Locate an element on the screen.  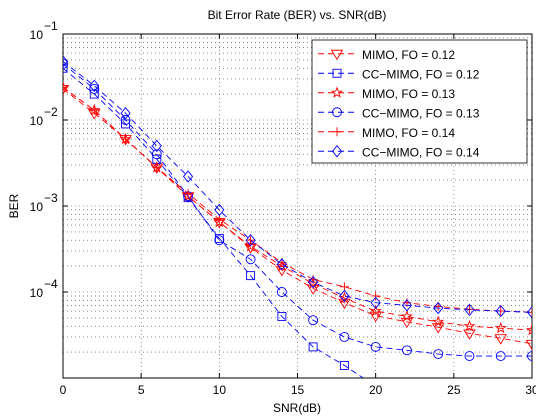
x-tick-label: 10 is located at coordinates (220, 390).